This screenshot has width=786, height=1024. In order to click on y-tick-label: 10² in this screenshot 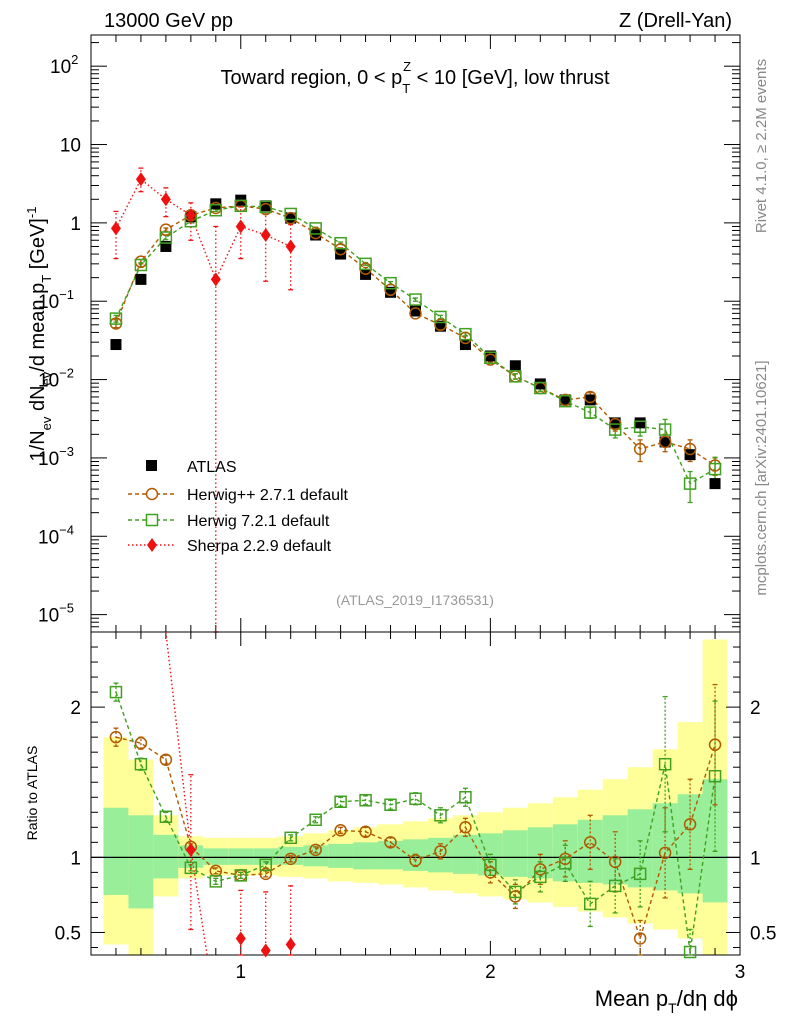, I will do `click(64, 65)`.